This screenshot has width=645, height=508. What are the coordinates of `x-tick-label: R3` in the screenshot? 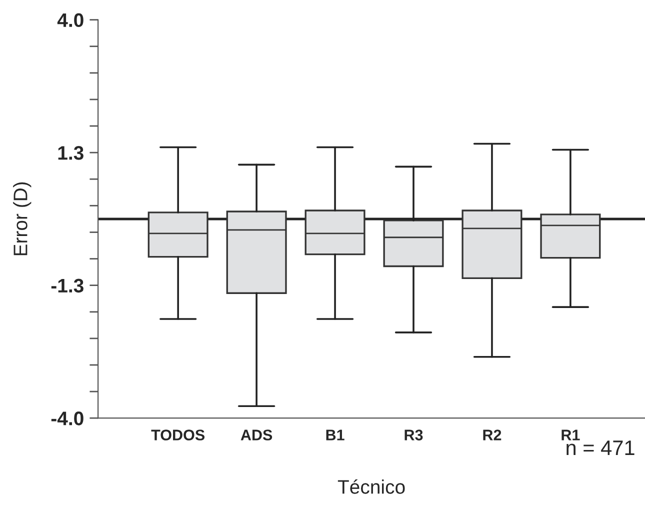 It's located at (413, 435).